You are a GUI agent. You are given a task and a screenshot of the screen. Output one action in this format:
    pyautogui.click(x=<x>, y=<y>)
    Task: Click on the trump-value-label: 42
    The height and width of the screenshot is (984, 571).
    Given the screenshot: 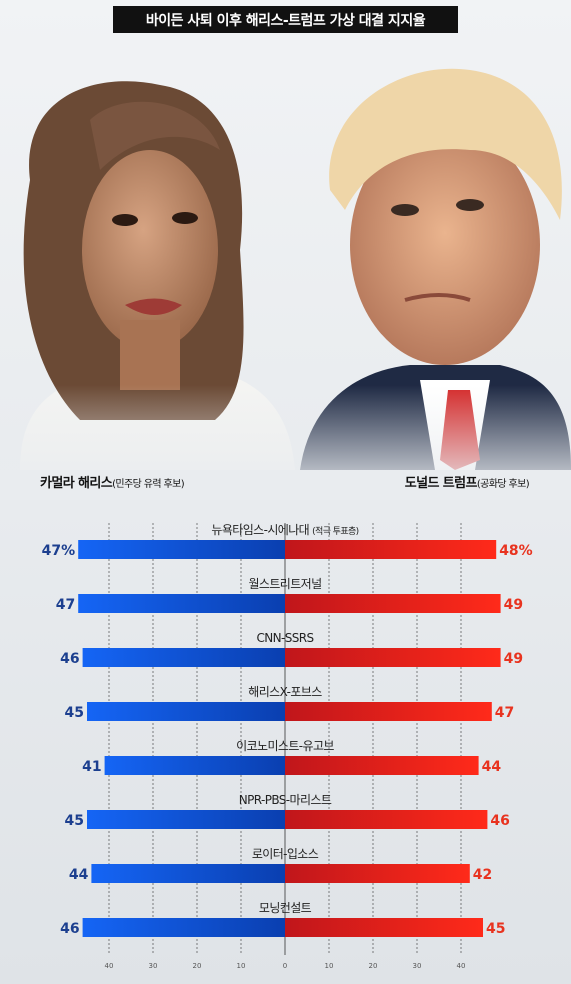 What is the action you would take?
    pyautogui.click(x=482, y=875)
    